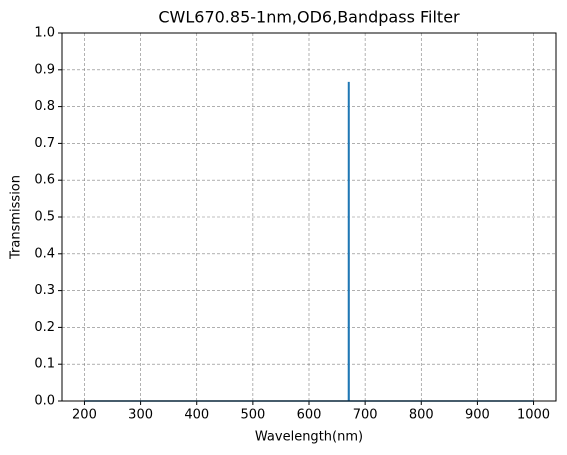  Describe the element at coordinates (140, 415) in the screenshot. I see `x-tick-label: 300` at that location.